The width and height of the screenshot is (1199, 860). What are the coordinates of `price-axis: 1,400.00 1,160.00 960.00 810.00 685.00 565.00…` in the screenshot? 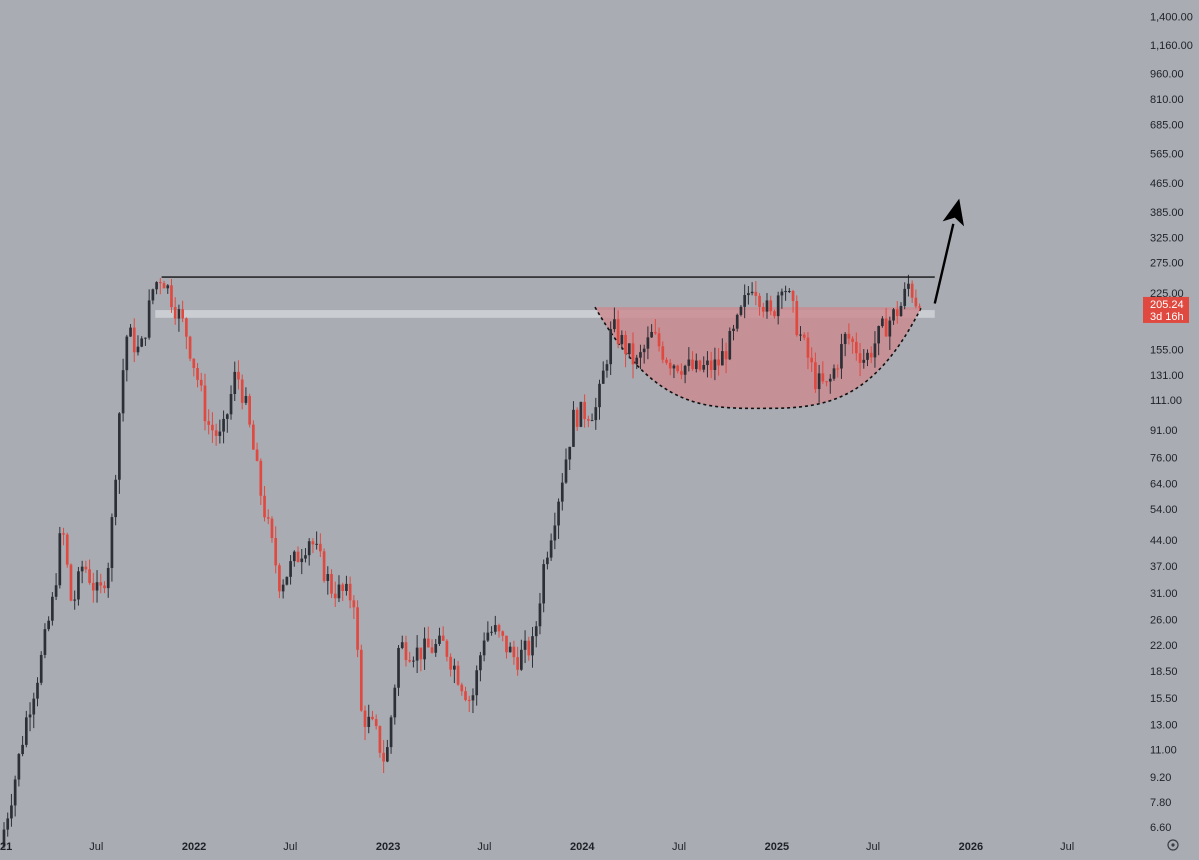 It's located at (1171, 422).